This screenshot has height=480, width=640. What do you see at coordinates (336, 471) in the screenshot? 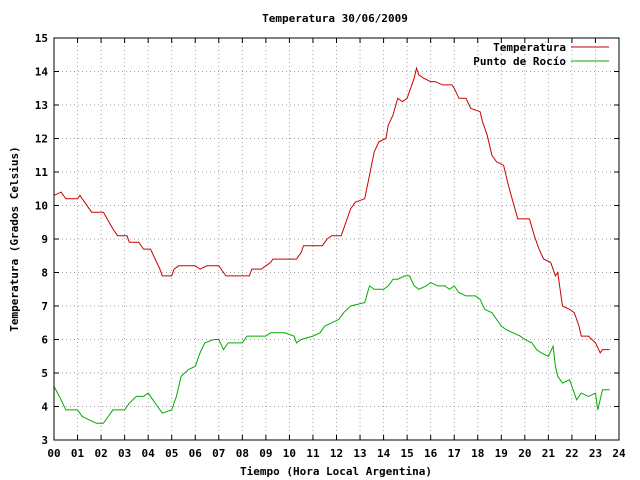
I see `x-axis-label: Tiempo (Hora Local Argentina)` at bounding box center [336, 471].